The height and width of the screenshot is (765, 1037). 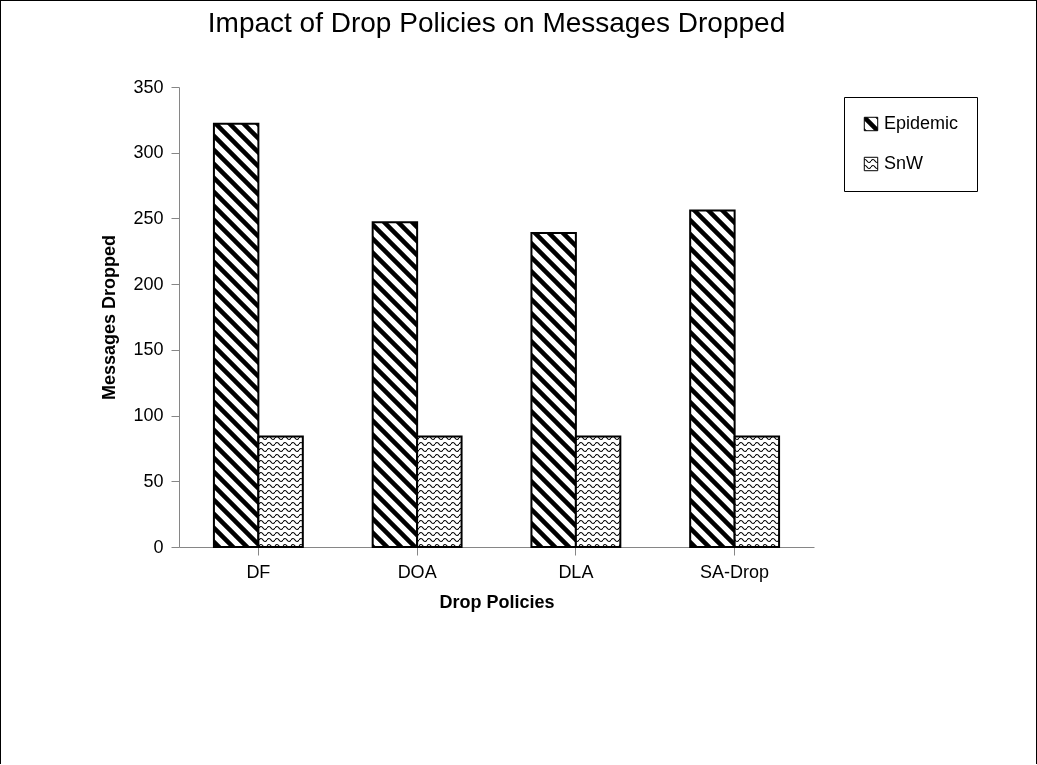 What do you see at coordinates (158, 546) in the screenshot?
I see `y-tick-label: 0` at bounding box center [158, 546].